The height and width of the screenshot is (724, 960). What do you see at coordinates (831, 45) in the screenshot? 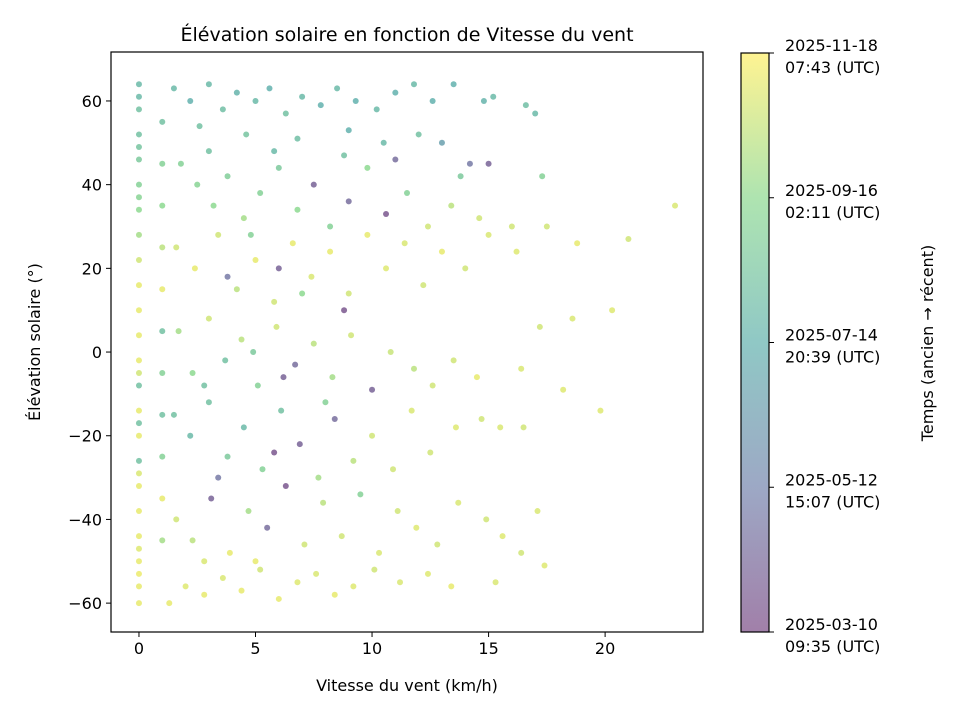
I see `colorbar-tick-label: 2025-11-18` at bounding box center [831, 45].